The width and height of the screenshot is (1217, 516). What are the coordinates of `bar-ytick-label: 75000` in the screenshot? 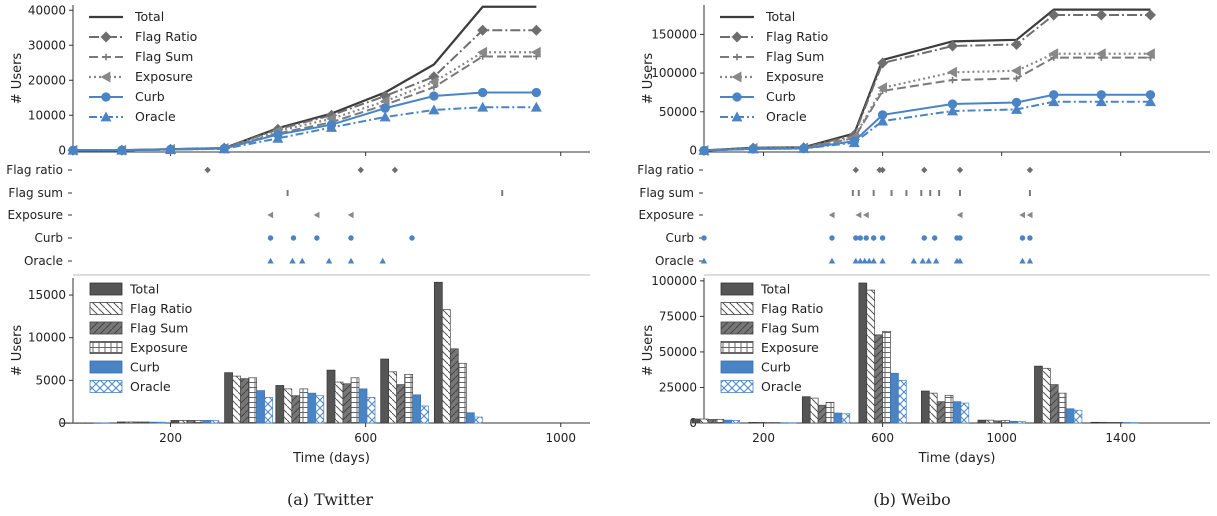 It's located at (678, 316).